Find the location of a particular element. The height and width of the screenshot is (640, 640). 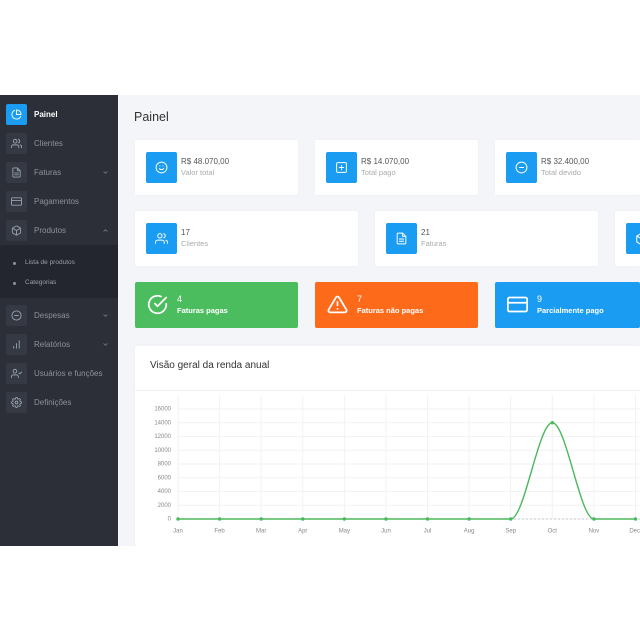

x-tick-label: Oct is located at coordinates (553, 532).